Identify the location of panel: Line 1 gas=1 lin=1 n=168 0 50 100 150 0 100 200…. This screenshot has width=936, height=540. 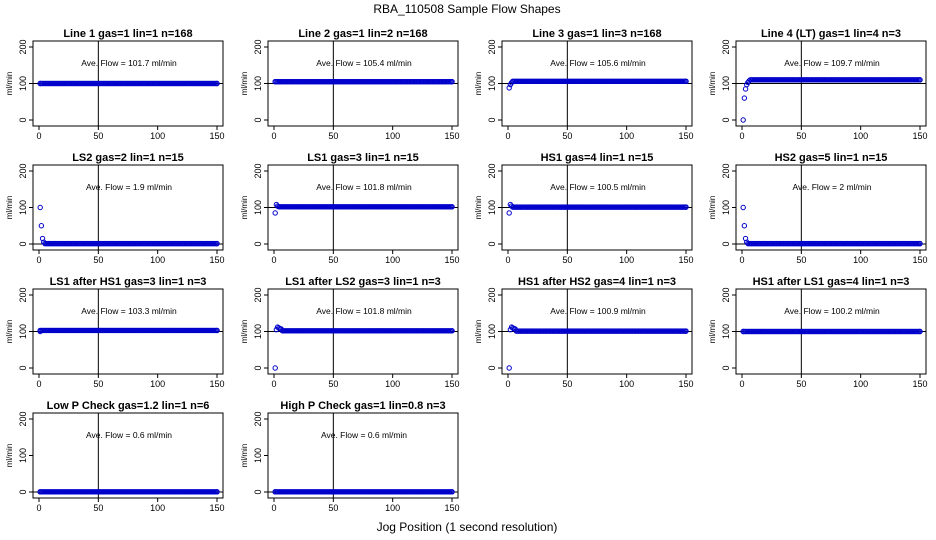
(115, 84).